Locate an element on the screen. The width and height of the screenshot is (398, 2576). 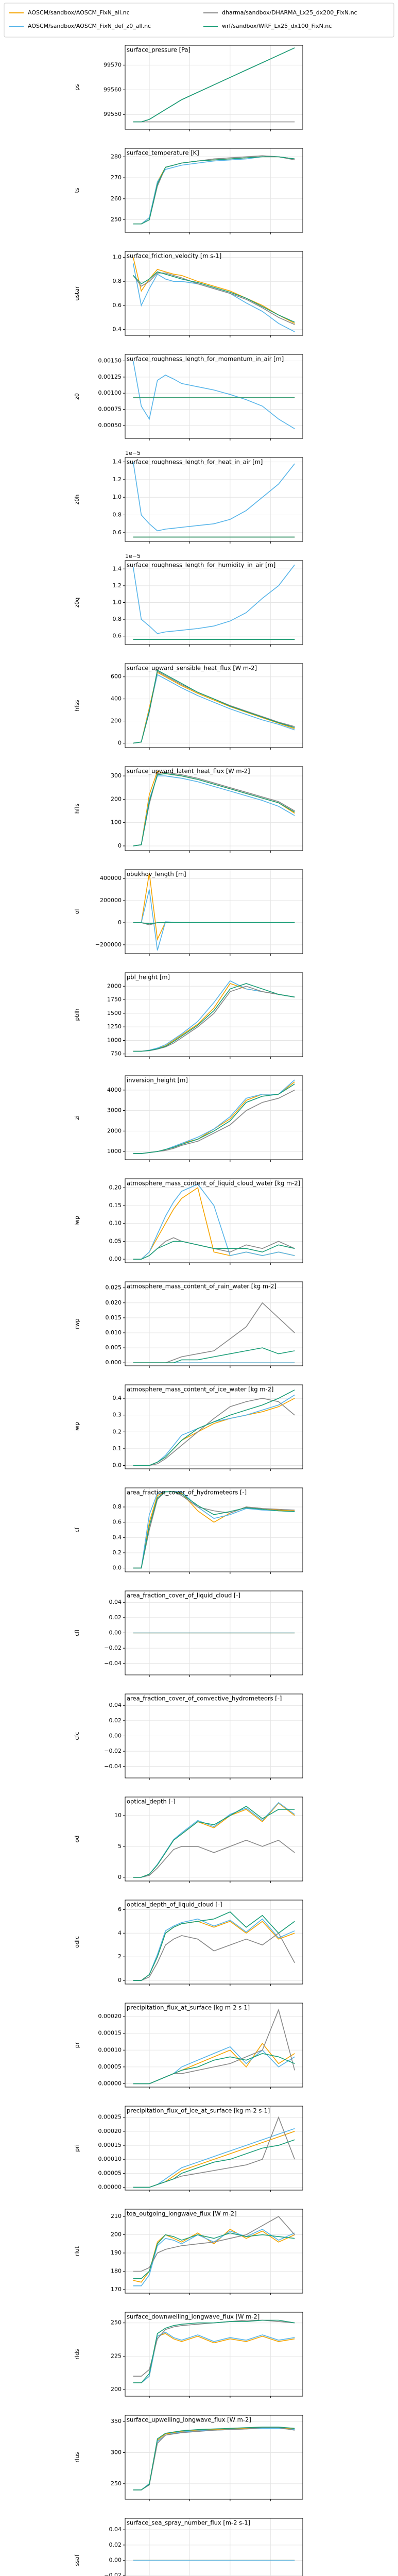
y-tick-label: 400 is located at coordinates (116, 699).